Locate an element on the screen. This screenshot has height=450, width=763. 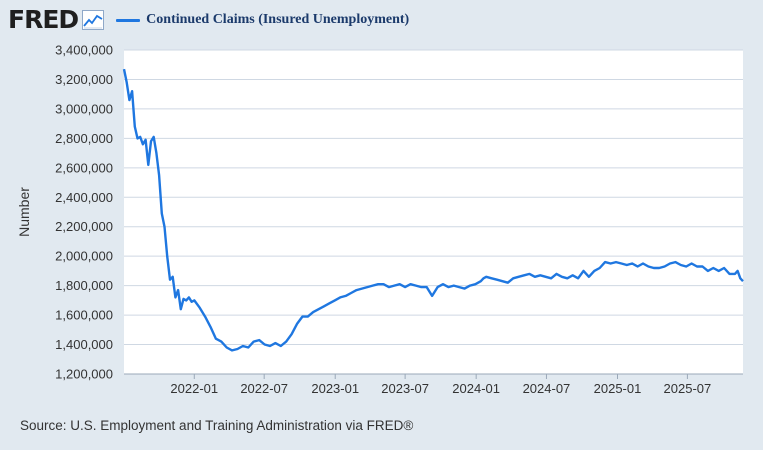
x-tick-label: 2025-07 is located at coordinates (688, 388).